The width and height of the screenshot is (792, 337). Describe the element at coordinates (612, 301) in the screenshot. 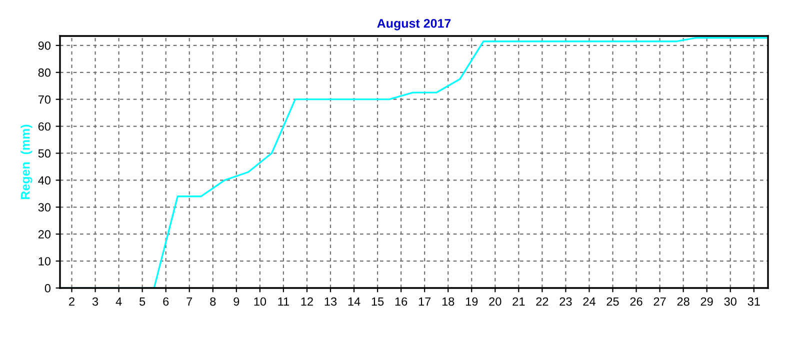

I see `x-tick-label: 25` at that location.